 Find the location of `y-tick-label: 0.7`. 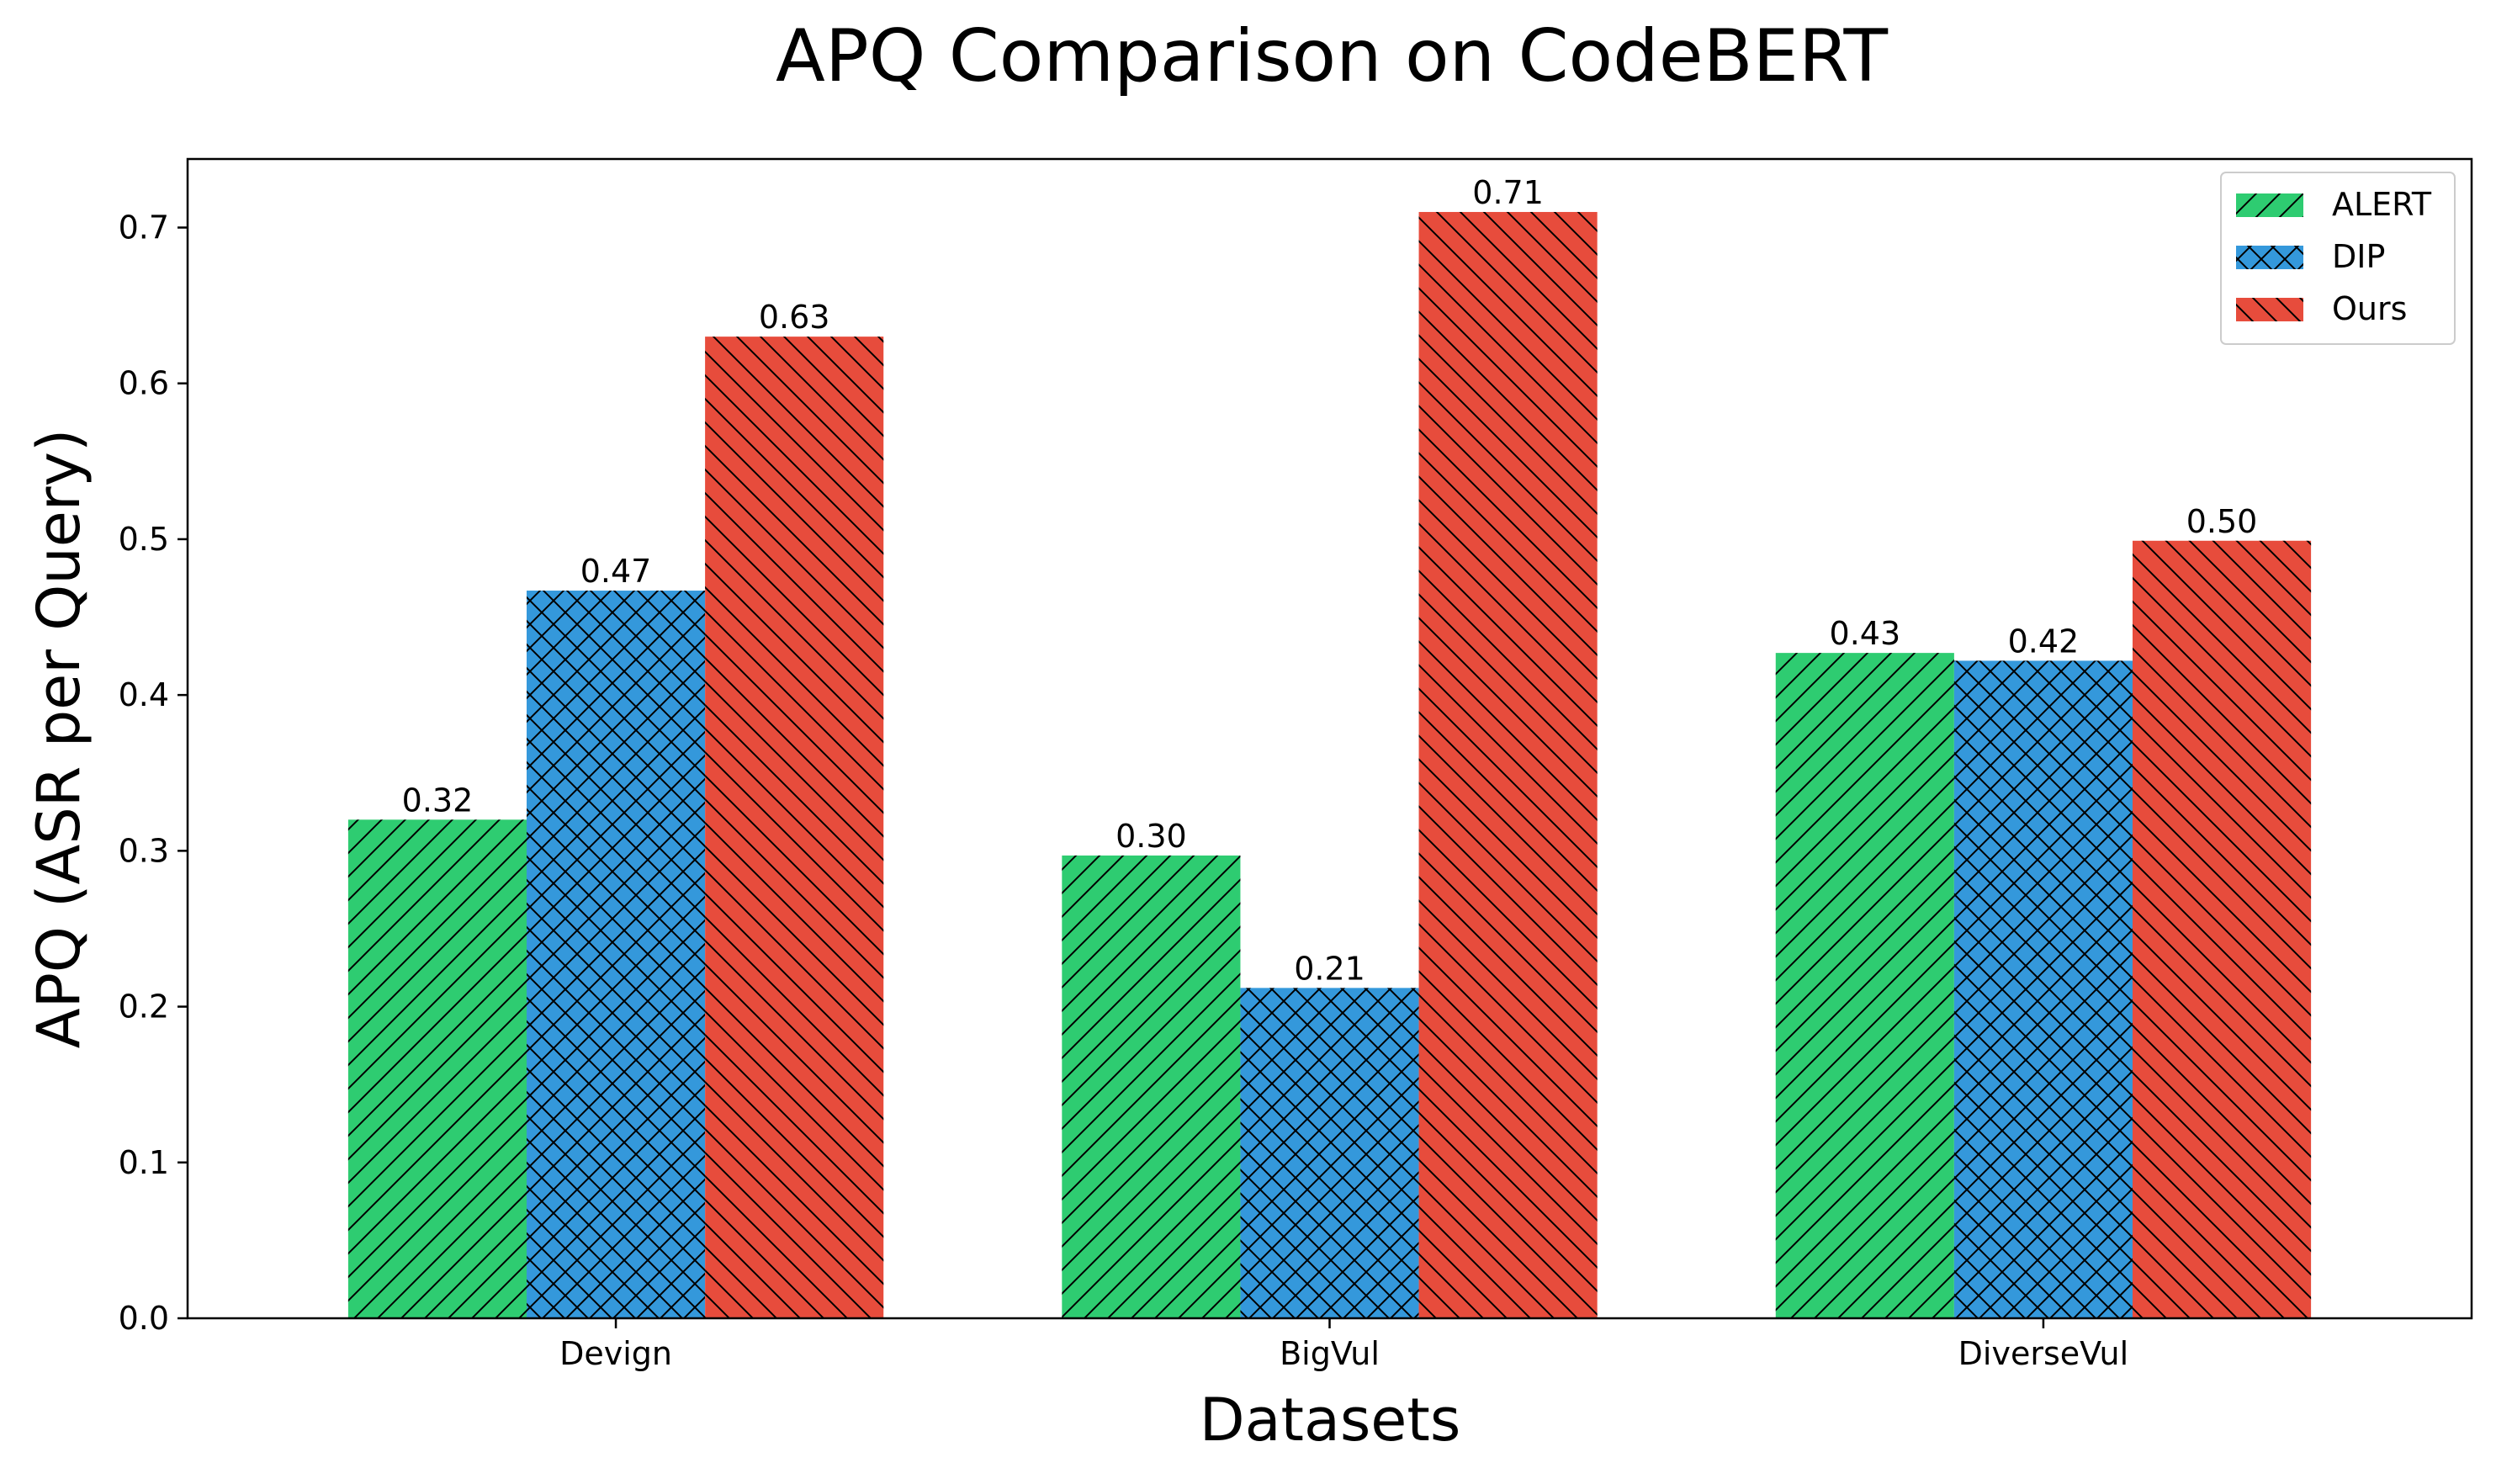

y-tick-label: 0.7 is located at coordinates (144, 227).